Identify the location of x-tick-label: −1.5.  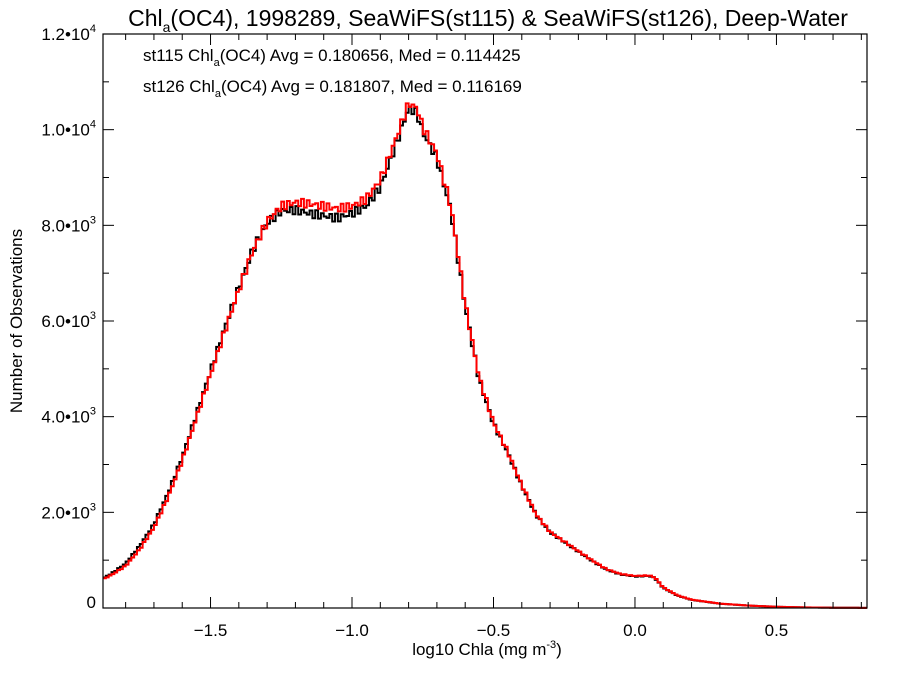
(211, 630).